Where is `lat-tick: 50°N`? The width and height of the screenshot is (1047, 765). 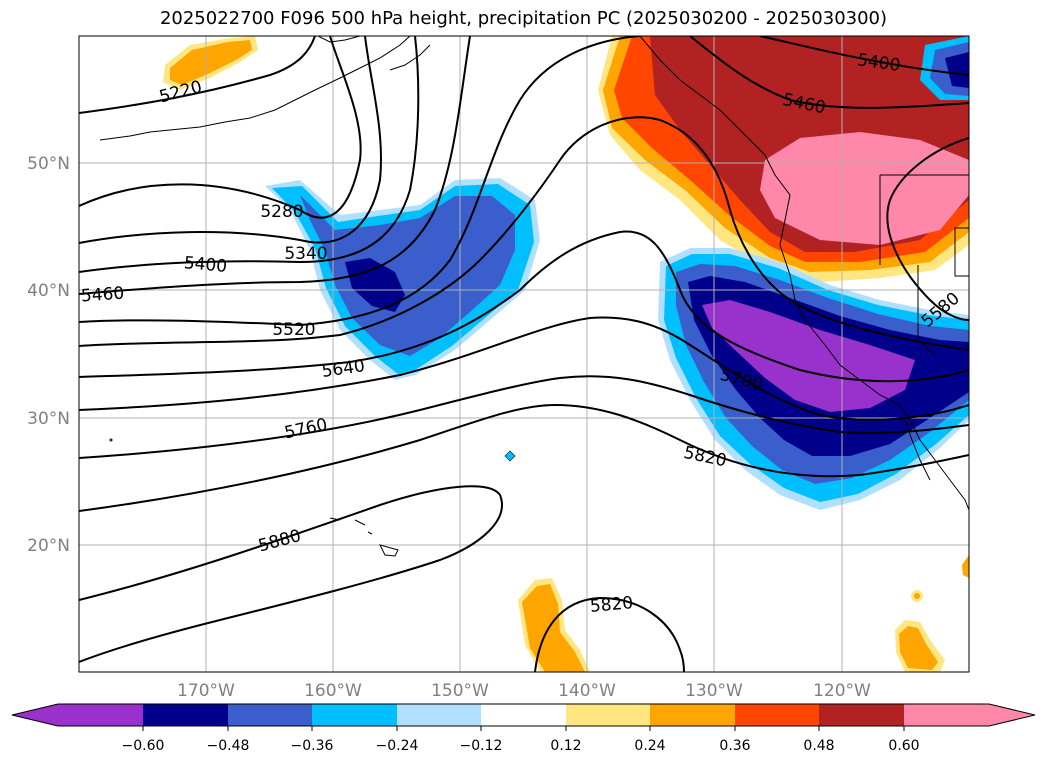 lat-tick: 50°N is located at coordinates (48, 164).